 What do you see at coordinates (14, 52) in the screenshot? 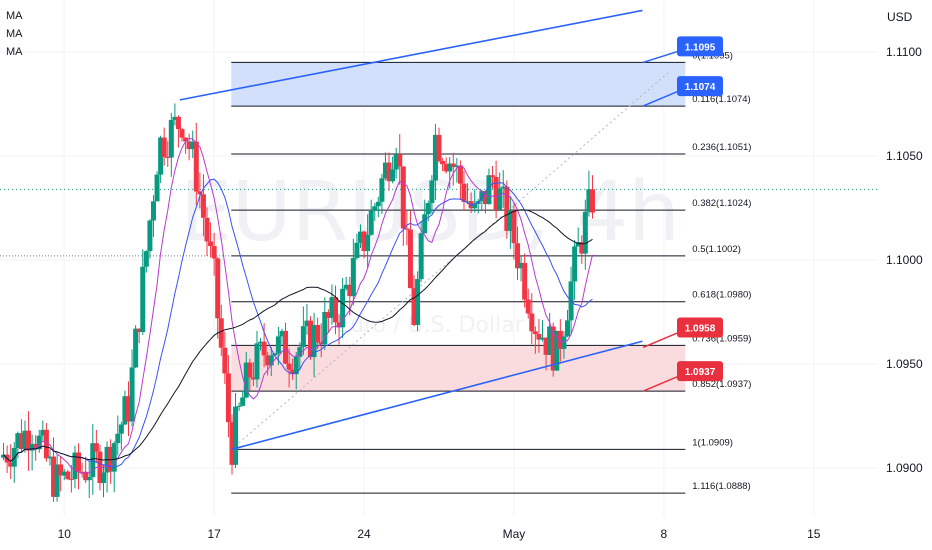
I see `indicator-ma-3: MA` at bounding box center [14, 52].